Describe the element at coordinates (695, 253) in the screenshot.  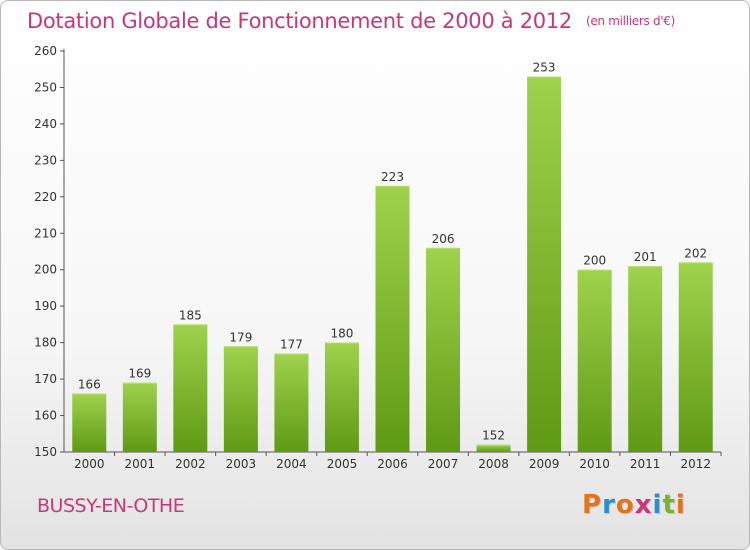
I see `bar-value-label: 202` at that location.